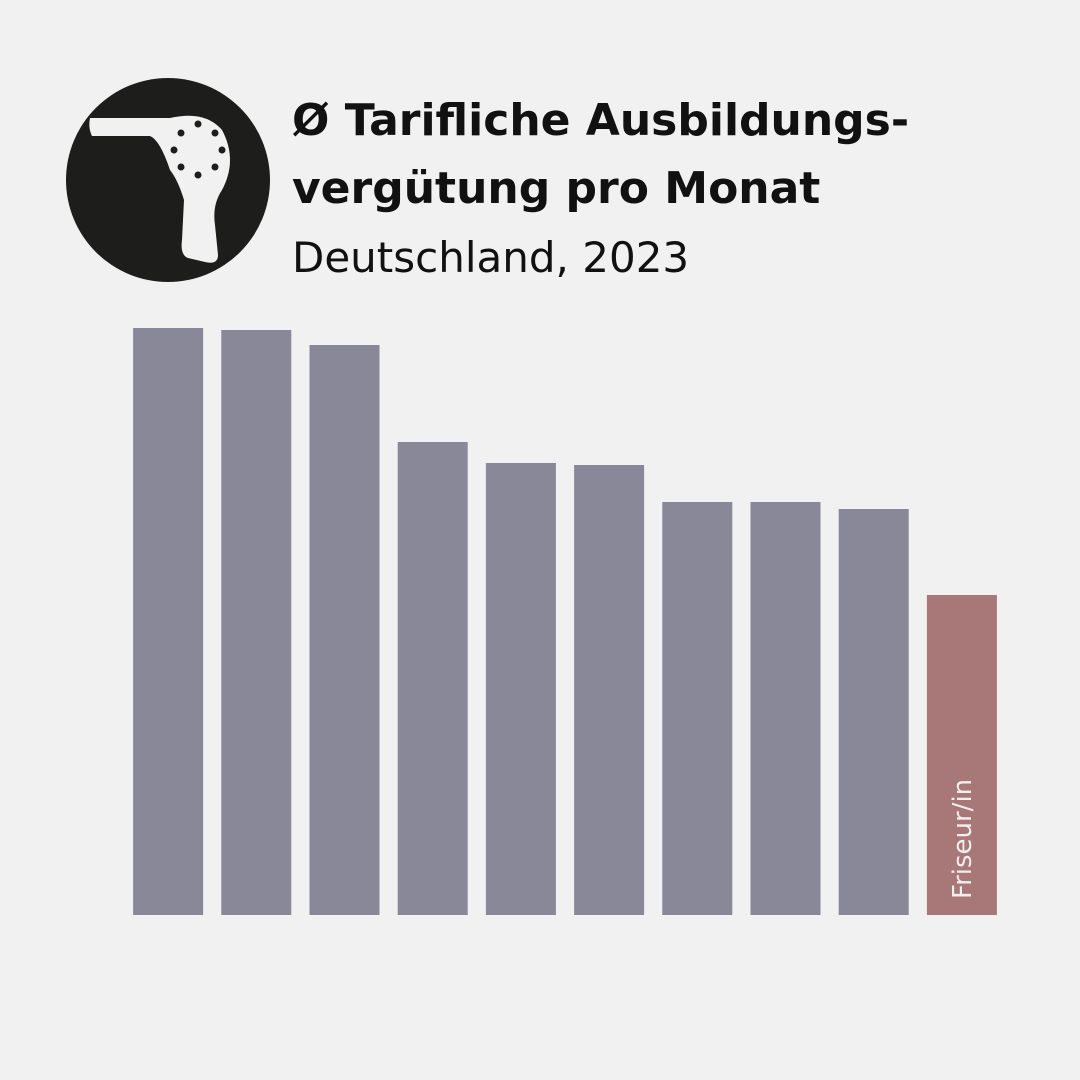  I want to click on hair-dryer-icon, so click(168, 180).